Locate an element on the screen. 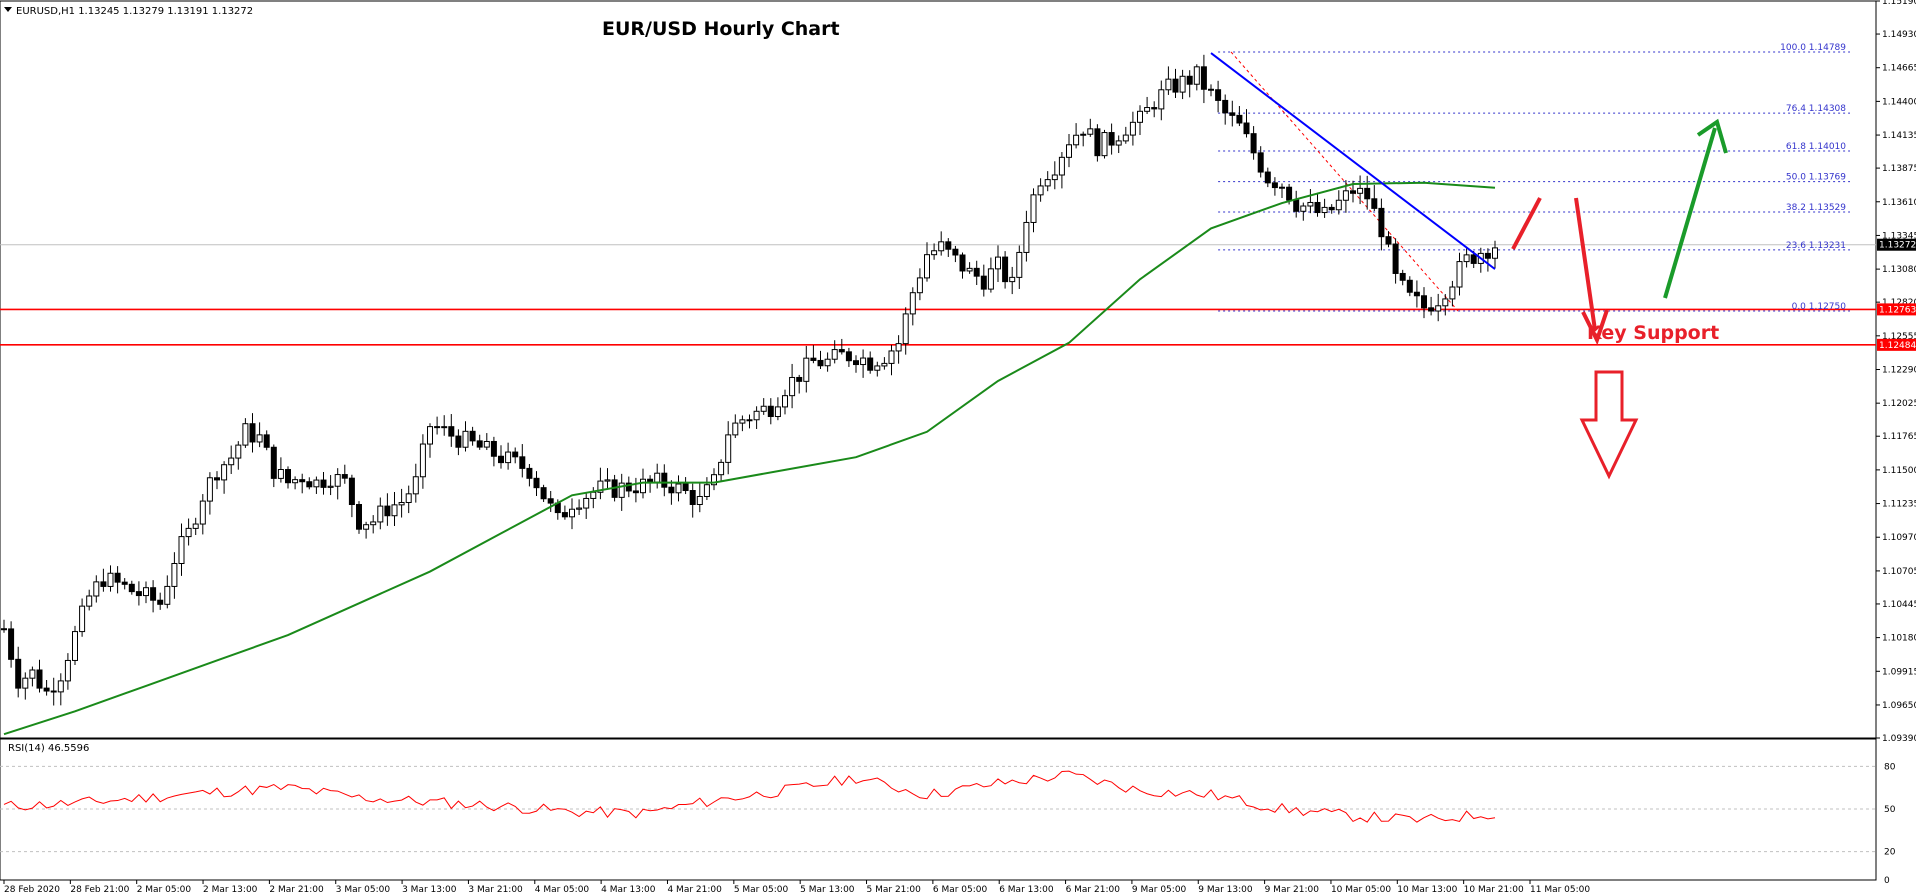 Image resolution: width=1916 pixels, height=896 pixels. fib-level-label: 100.0 1.14789 is located at coordinates (1813, 48).